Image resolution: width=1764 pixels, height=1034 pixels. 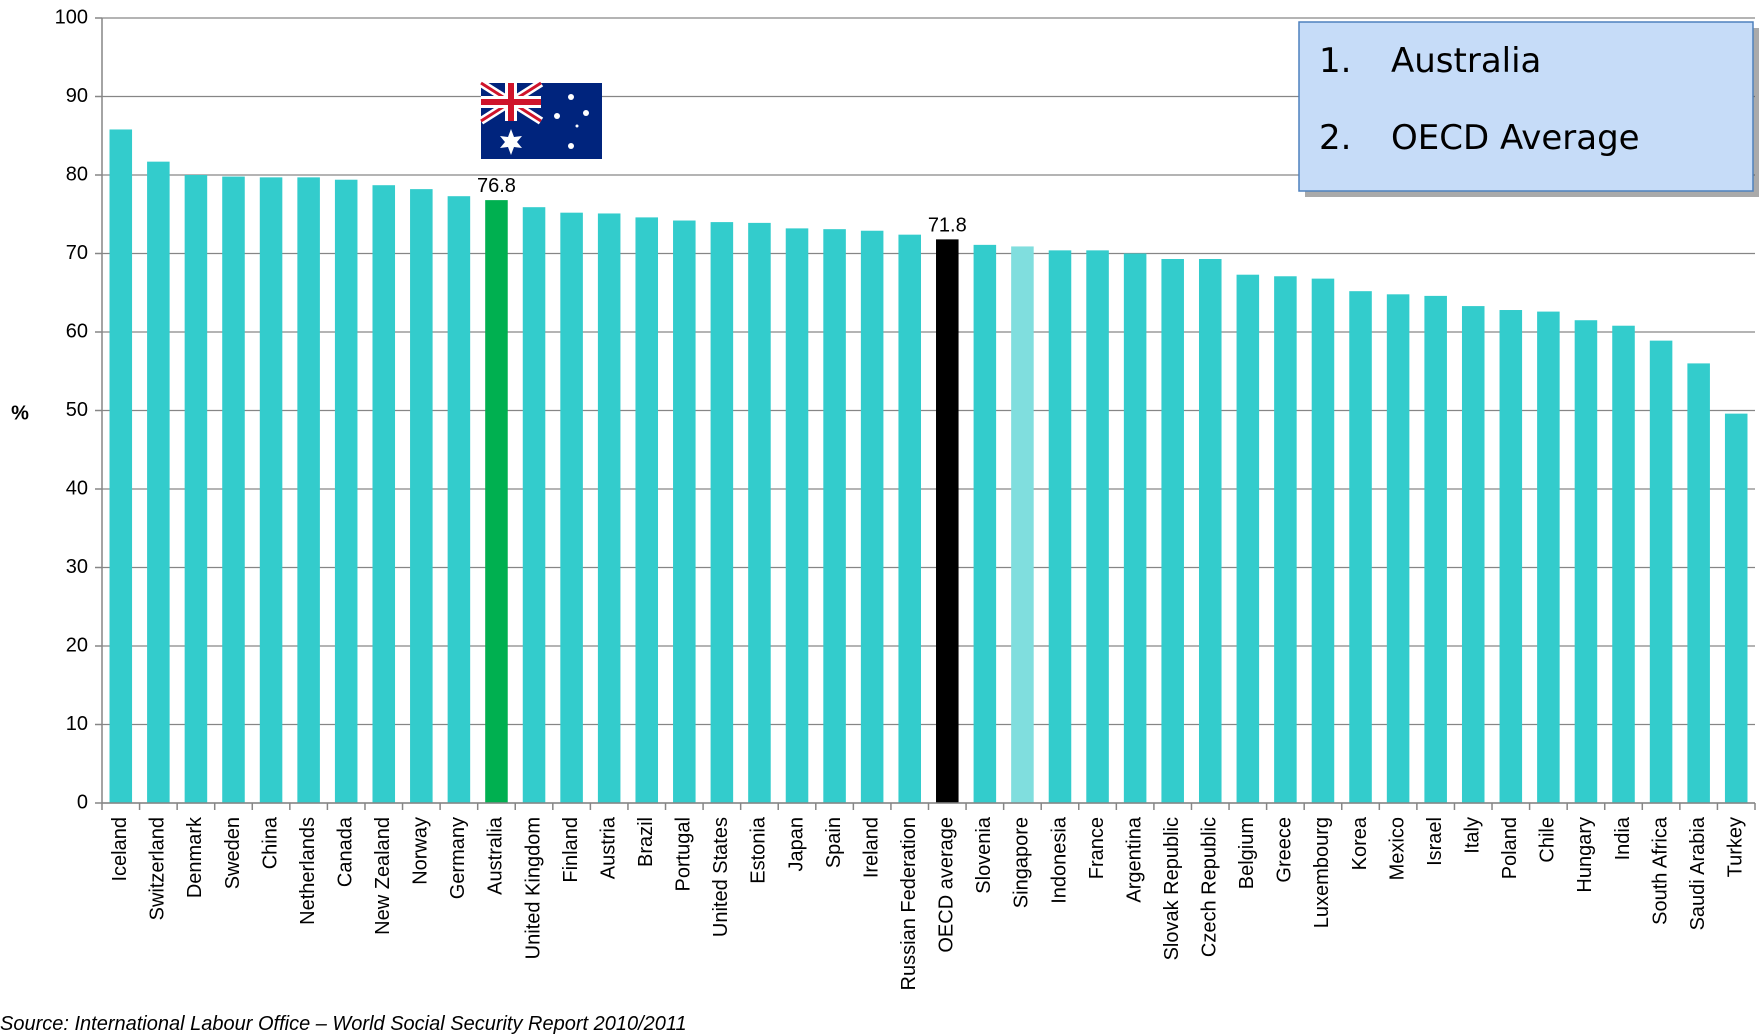 What do you see at coordinates (308, 871) in the screenshot?
I see `x-tick-label: Netherlands` at bounding box center [308, 871].